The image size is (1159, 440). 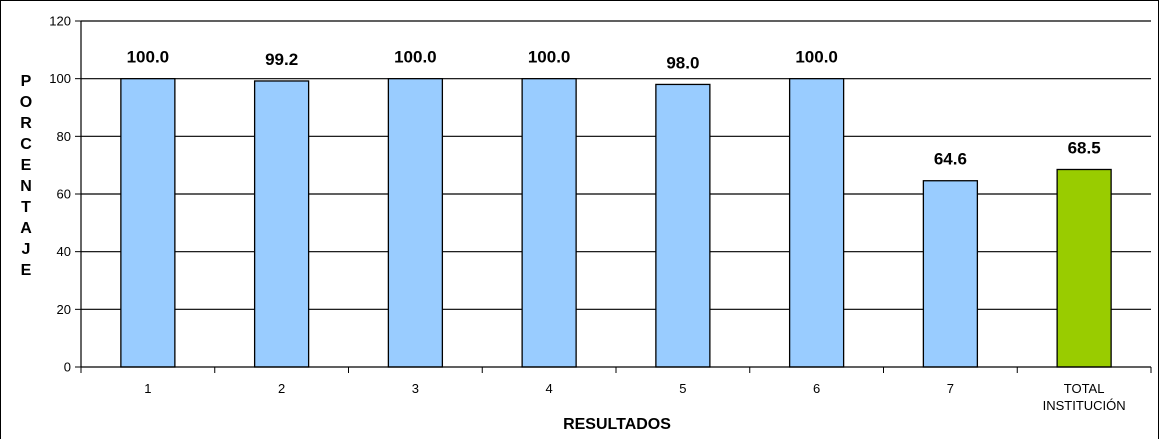 I want to click on y-axis-title-letter: C, so click(x=26, y=144).